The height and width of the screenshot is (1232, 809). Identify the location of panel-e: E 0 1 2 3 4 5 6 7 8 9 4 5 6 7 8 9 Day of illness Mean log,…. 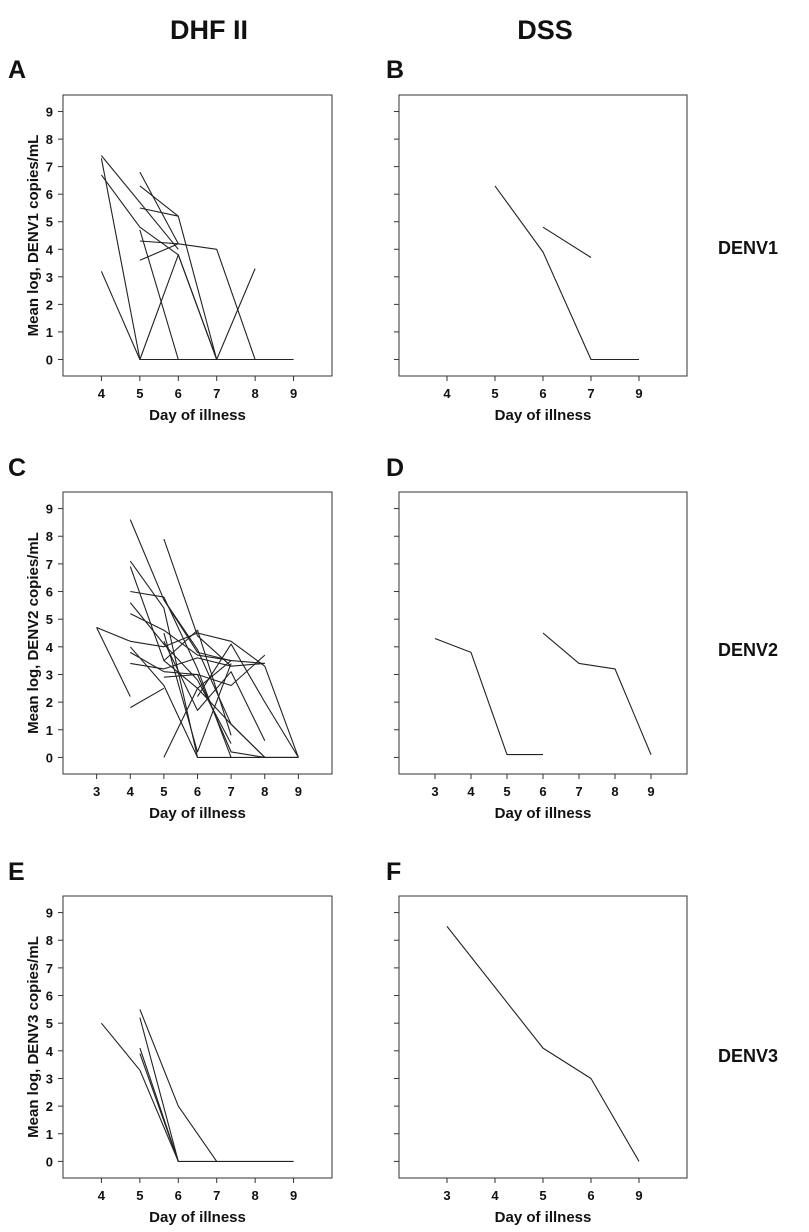
(170, 1042).